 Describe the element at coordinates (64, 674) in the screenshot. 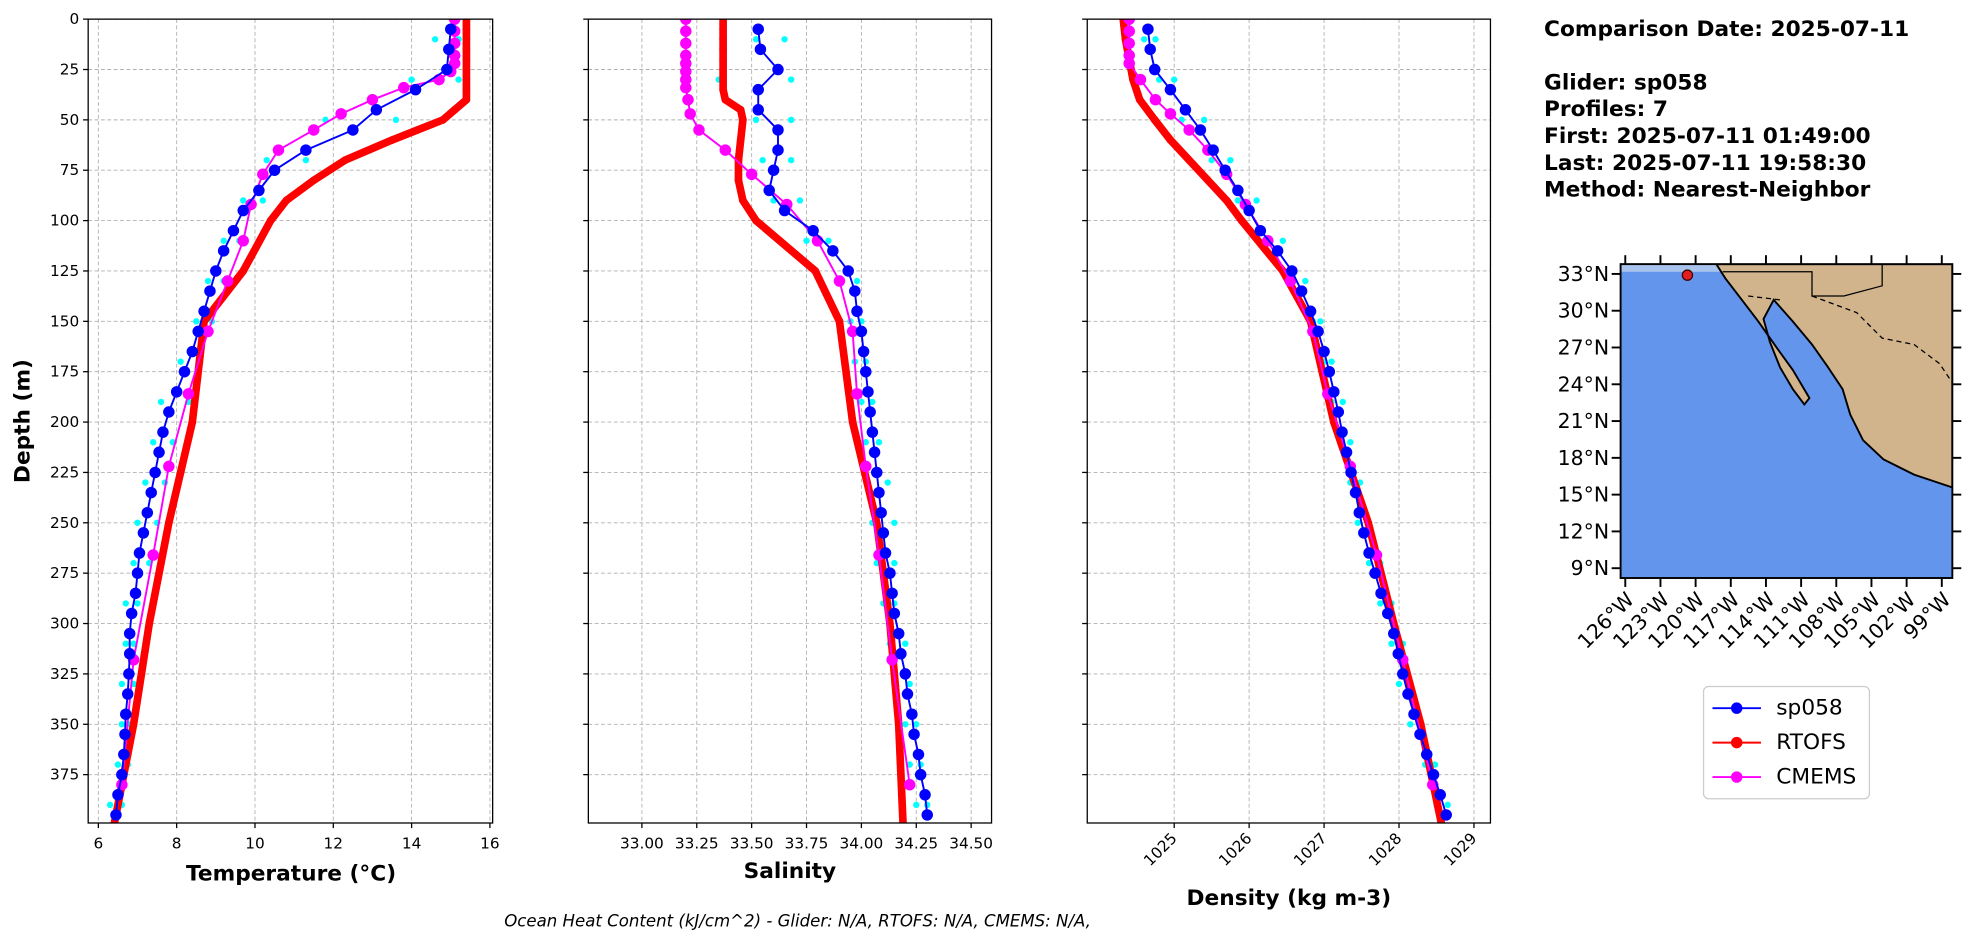

I see `y-tick-label: 325` at that location.